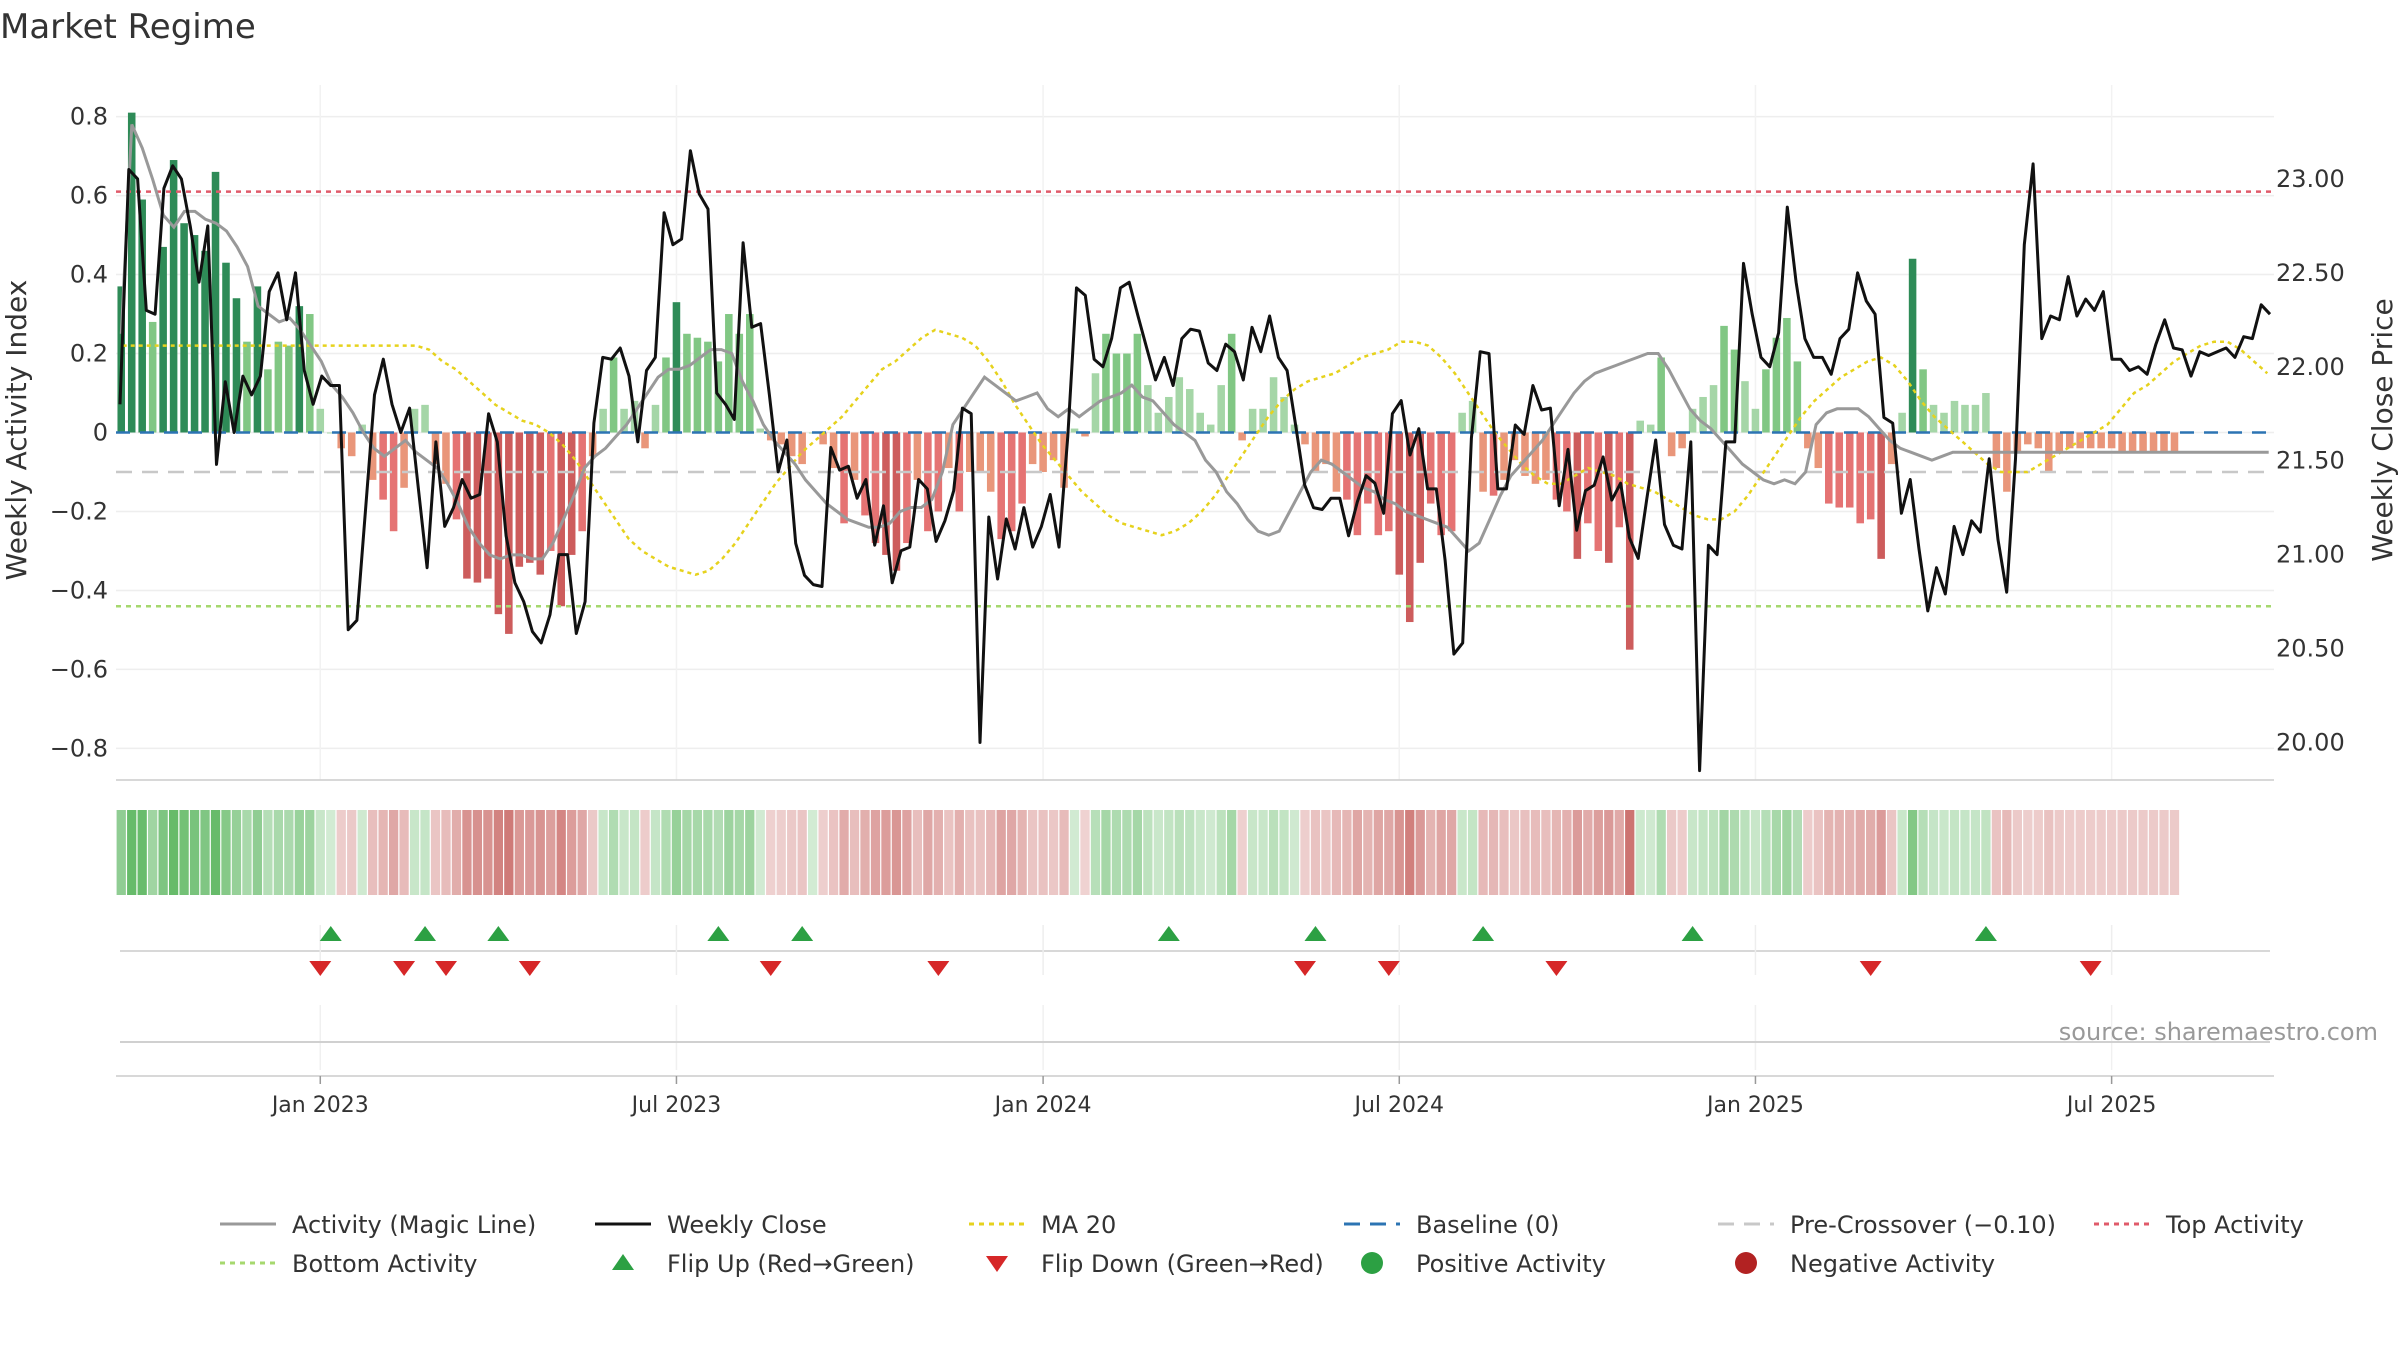 This screenshot has height=1350, width=2400. What do you see at coordinates (2310, 273) in the screenshot?
I see `right-tick-label: 22.50` at bounding box center [2310, 273].